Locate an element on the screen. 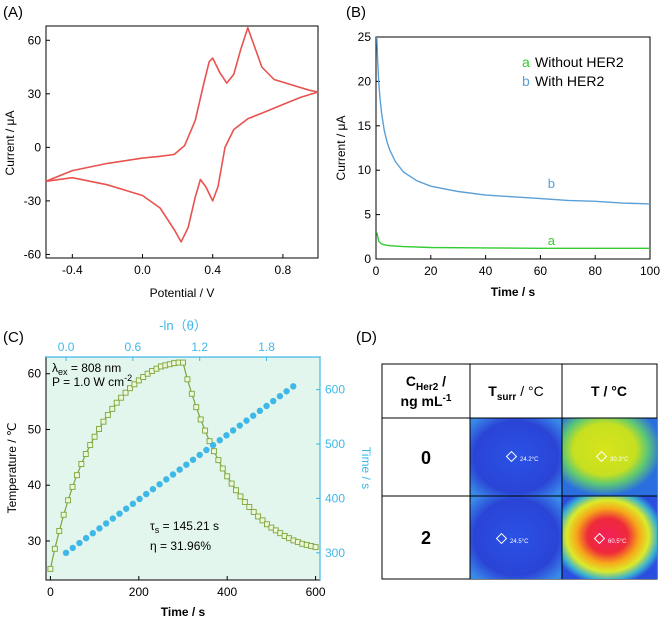 This screenshot has width=664, height=623. panel-b-xlabel: Time / s is located at coordinates (513, 292).